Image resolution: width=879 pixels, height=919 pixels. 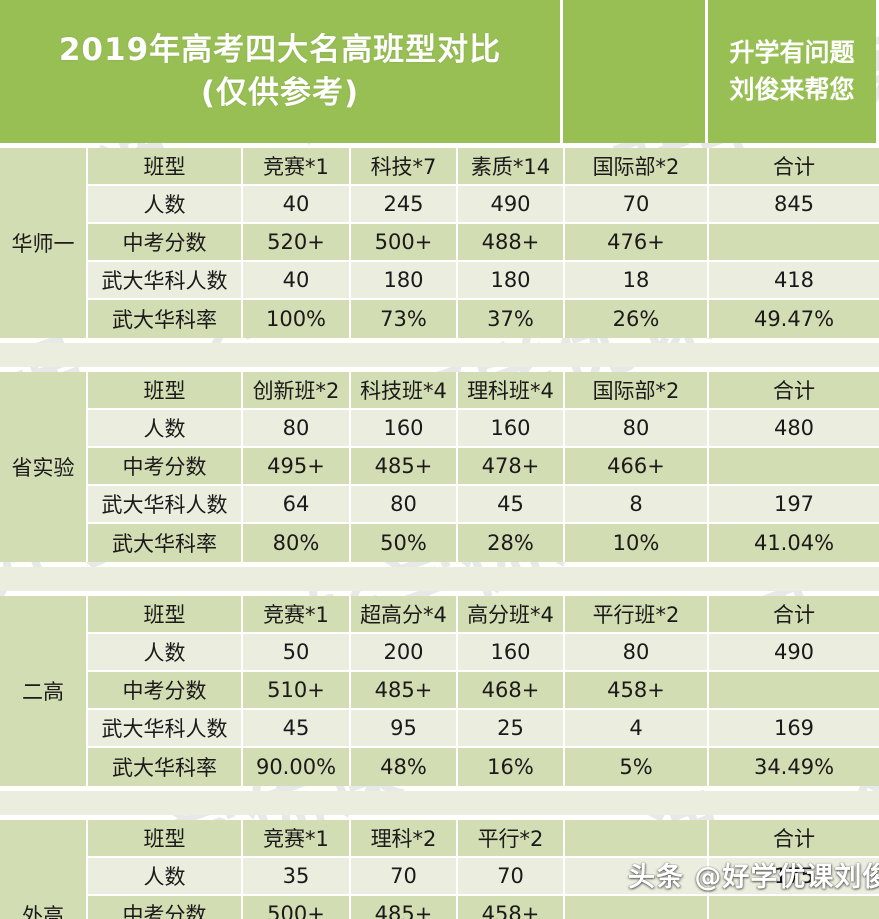 What do you see at coordinates (637, 876) in the screenshot?
I see `data-cell` at bounding box center [637, 876].